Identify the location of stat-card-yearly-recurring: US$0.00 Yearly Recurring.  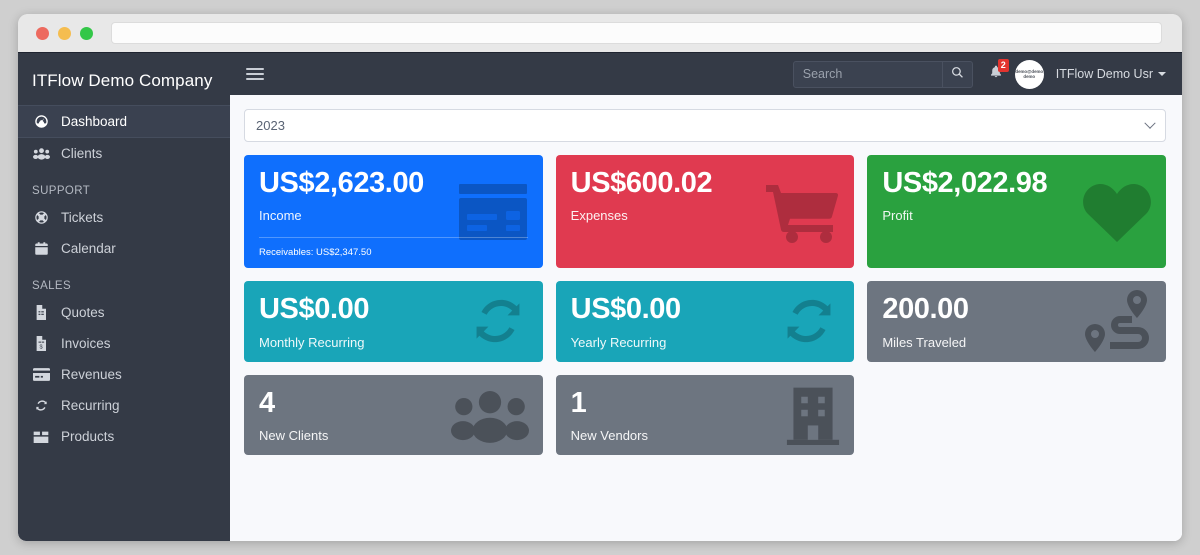
(705, 321).